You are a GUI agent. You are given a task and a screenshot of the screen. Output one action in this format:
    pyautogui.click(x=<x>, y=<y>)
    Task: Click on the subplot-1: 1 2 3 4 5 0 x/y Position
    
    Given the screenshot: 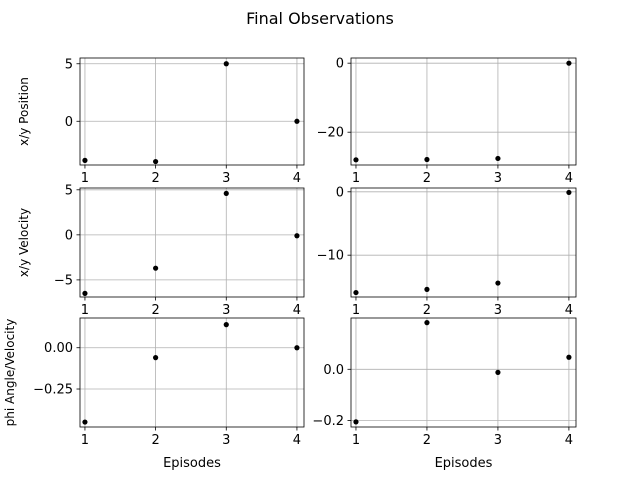 What is the action you would take?
    pyautogui.click(x=161, y=121)
    